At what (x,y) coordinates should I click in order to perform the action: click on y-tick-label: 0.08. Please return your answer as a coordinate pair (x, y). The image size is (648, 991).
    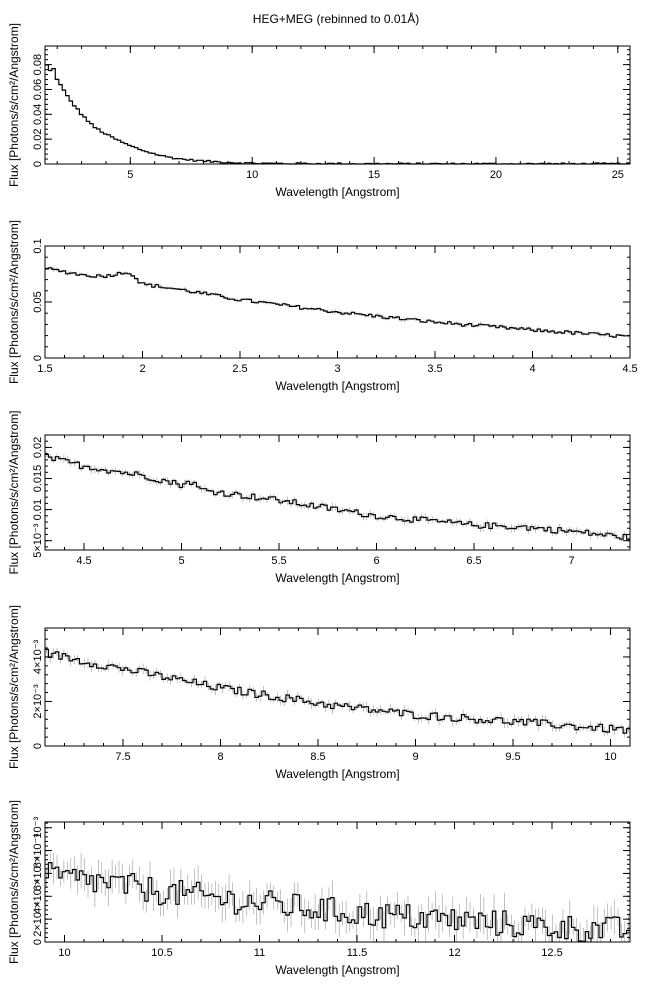
    Looking at the image, I should click on (38, 64).